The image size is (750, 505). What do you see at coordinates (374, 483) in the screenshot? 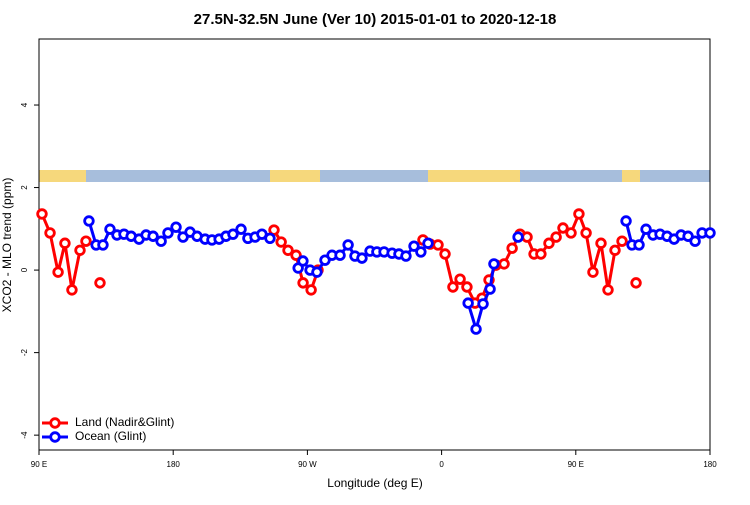
I see `x-axis-label: Longitude (deg E)` at bounding box center [374, 483].